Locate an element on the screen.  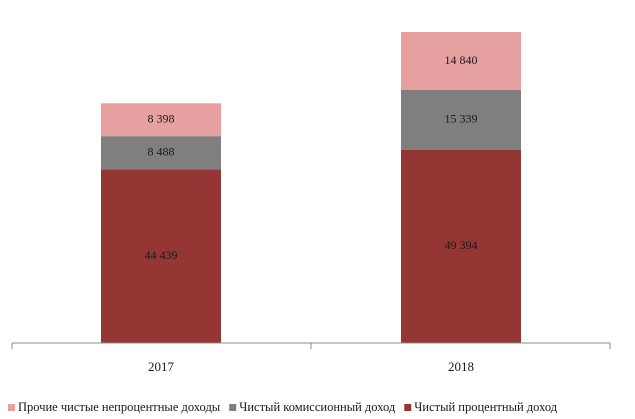
category-labels-layer: 2017 2018 is located at coordinates (311, 366).